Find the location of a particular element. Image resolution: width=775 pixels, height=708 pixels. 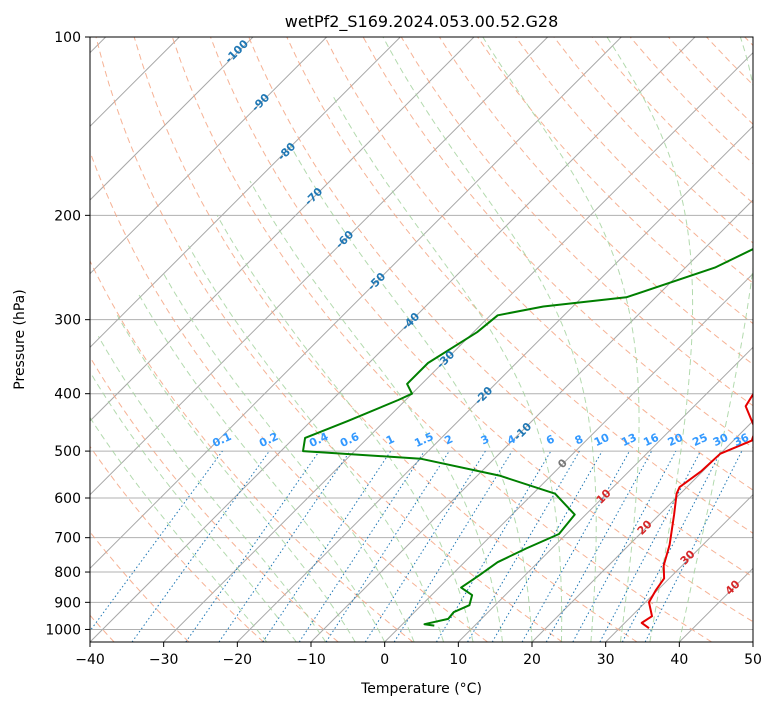

y-axis-label: Pressure (hPa) is located at coordinates (20, 339).